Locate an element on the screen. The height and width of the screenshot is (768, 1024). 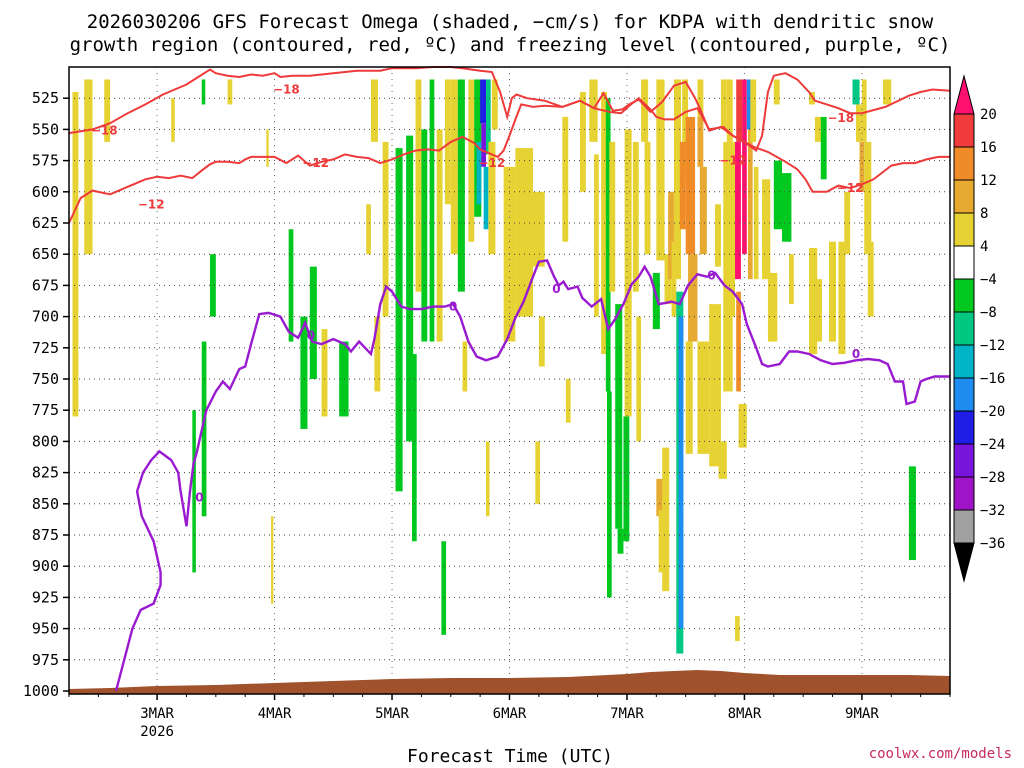
colorbar-label: −32 is located at coordinates (992, 511).